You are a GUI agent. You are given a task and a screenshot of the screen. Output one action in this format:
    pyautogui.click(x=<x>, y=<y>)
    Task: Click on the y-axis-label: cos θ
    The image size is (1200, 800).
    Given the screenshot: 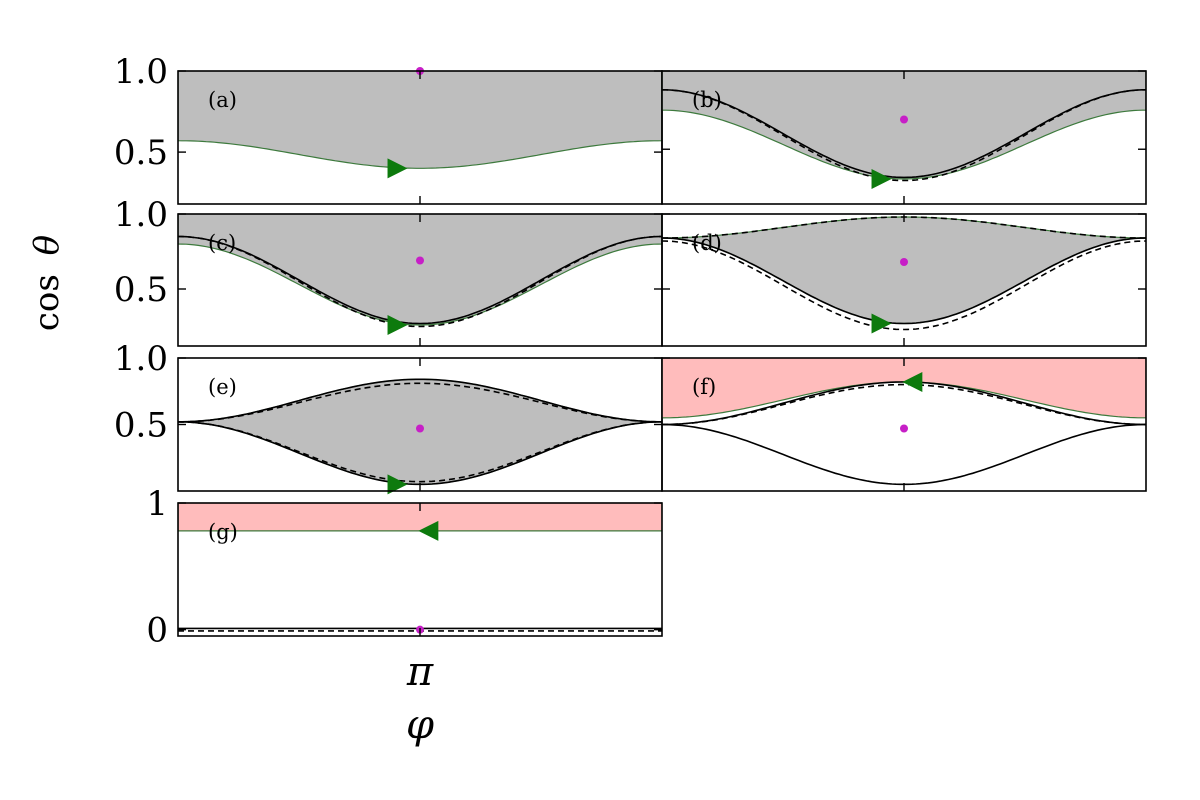 What is the action you would take?
    pyautogui.click(x=47, y=283)
    